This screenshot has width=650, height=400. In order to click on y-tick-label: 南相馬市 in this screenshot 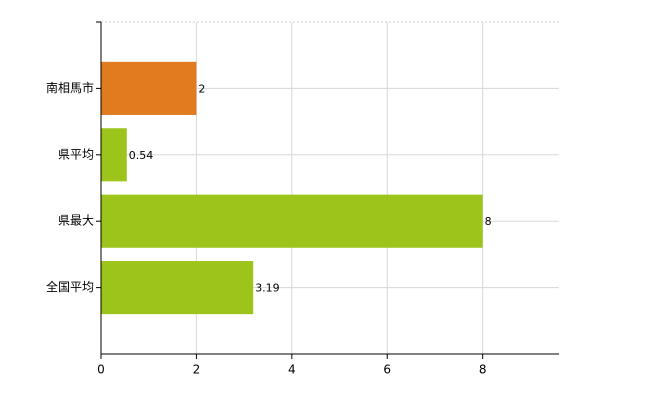, I will do `click(70, 87)`.